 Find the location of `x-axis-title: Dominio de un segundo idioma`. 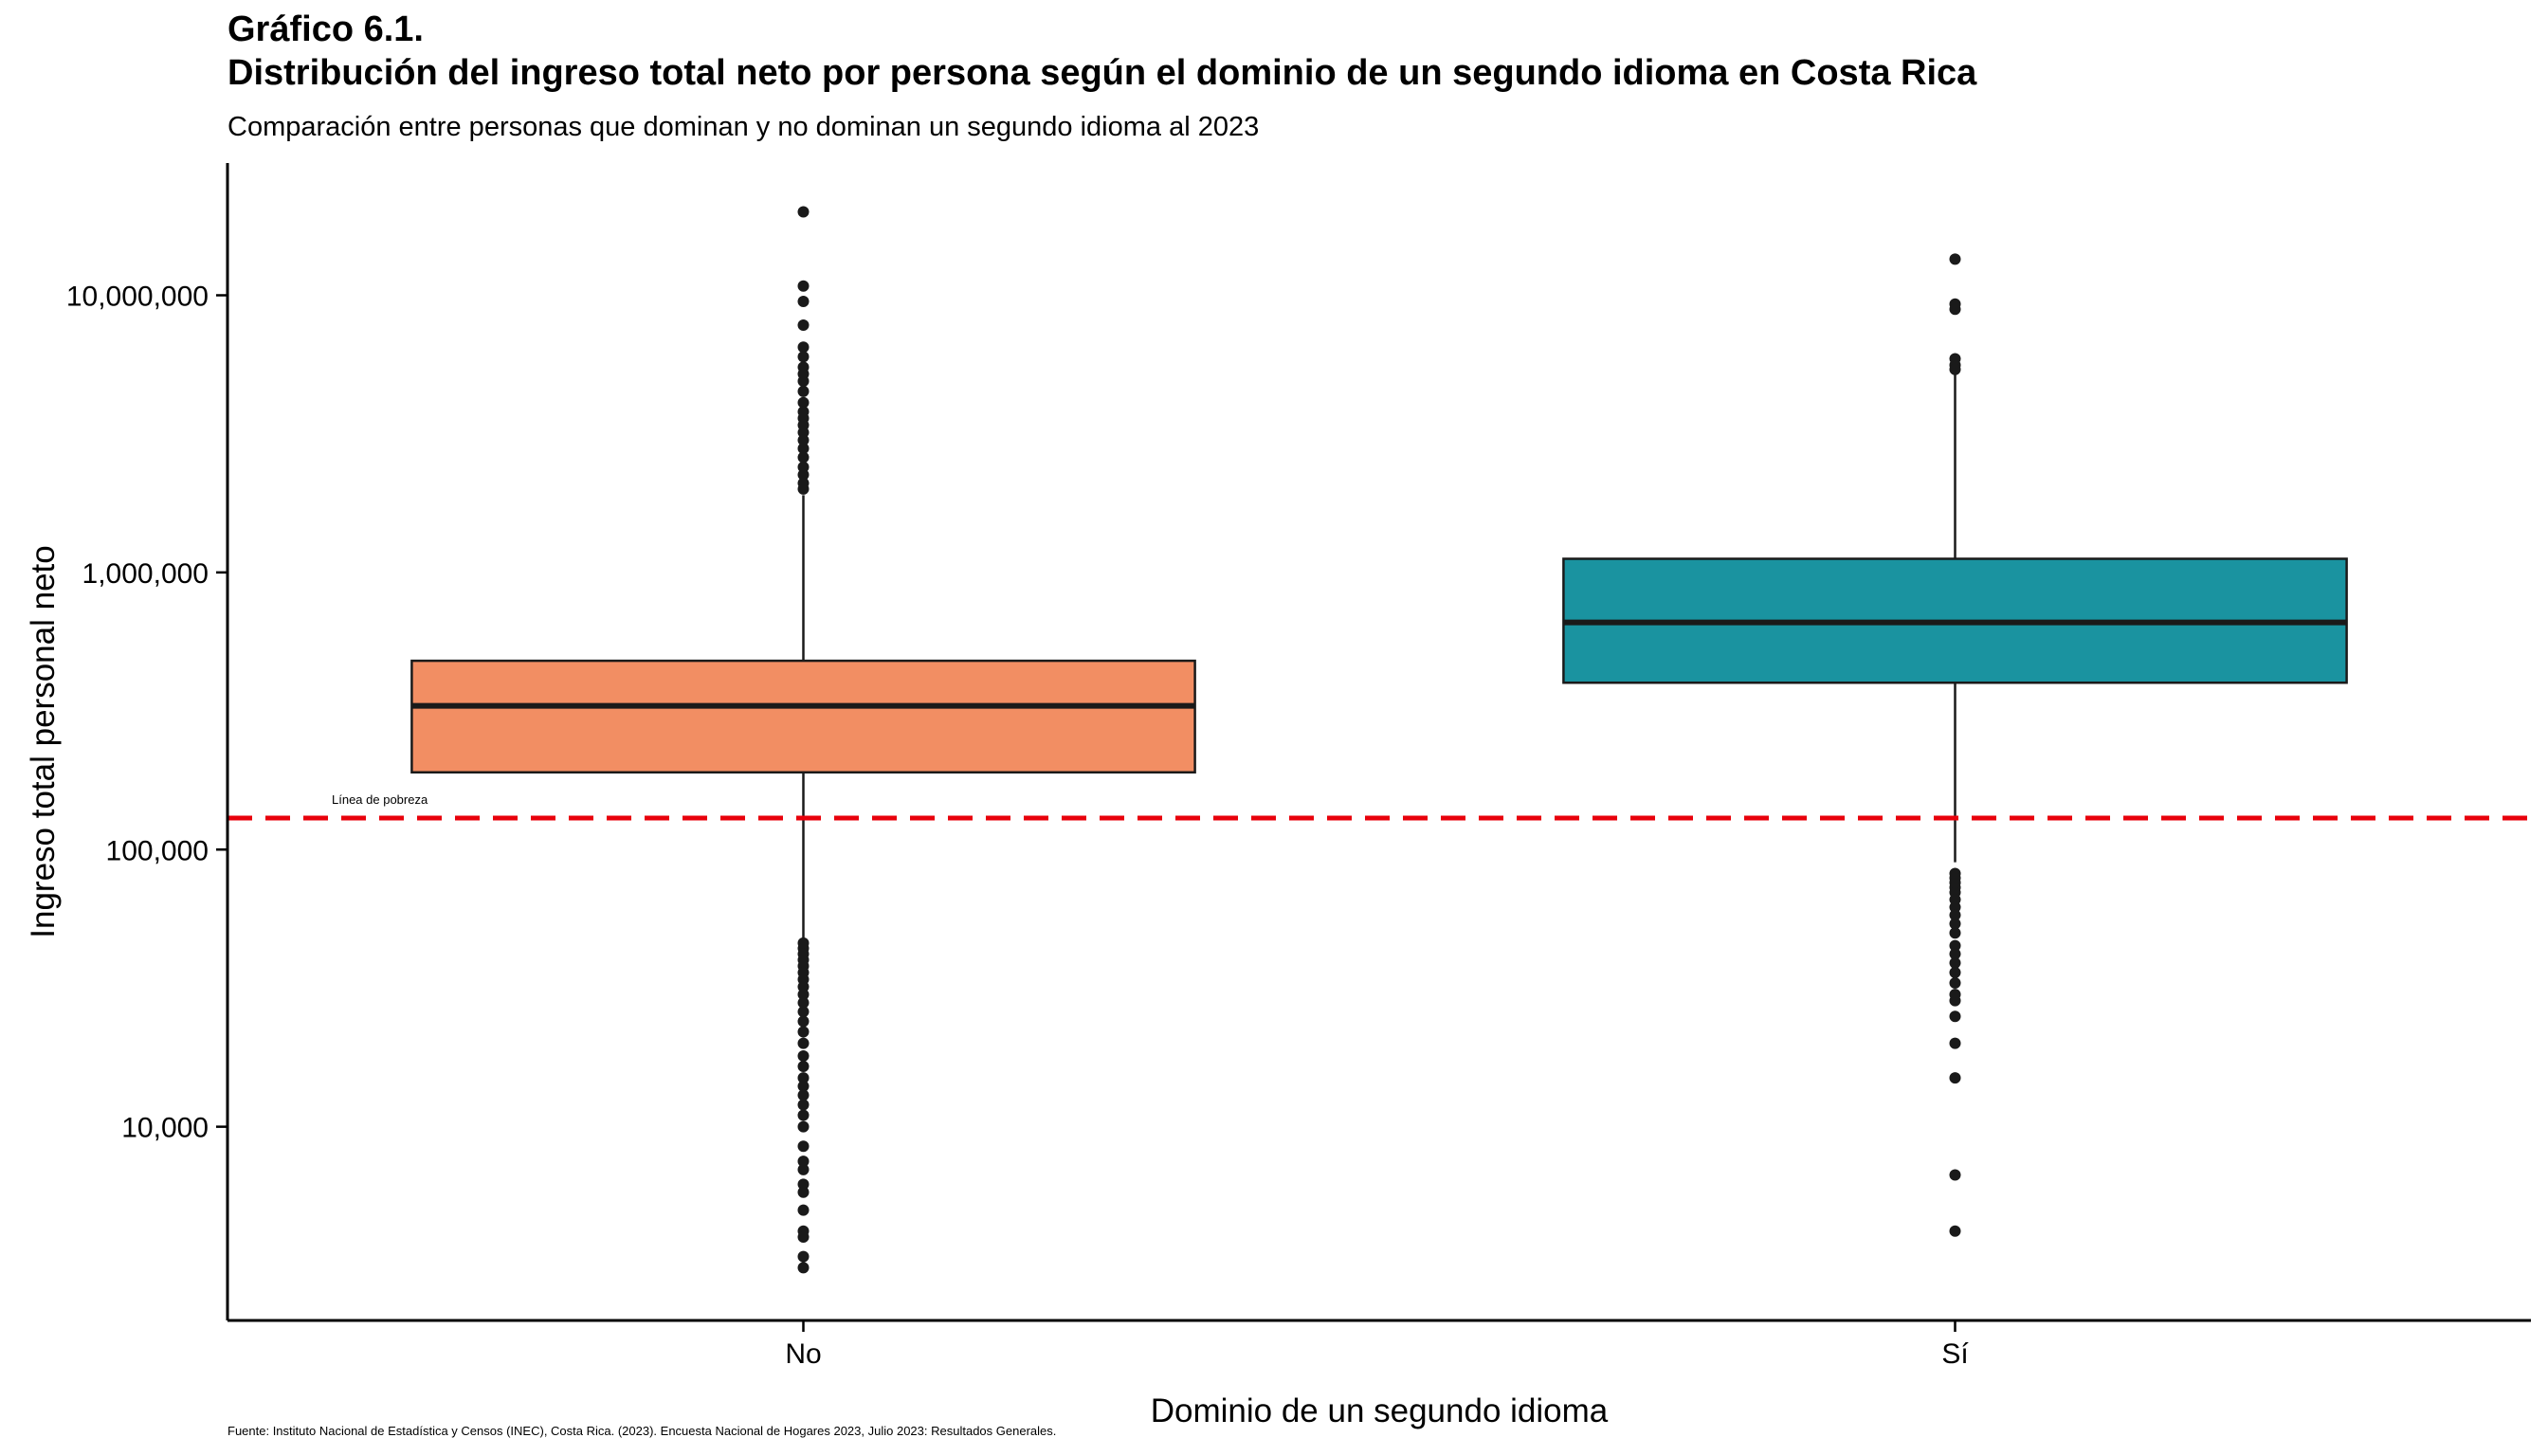

x-axis-title: Dominio de un segundo idioma is located at coordinates (1380, 1410).